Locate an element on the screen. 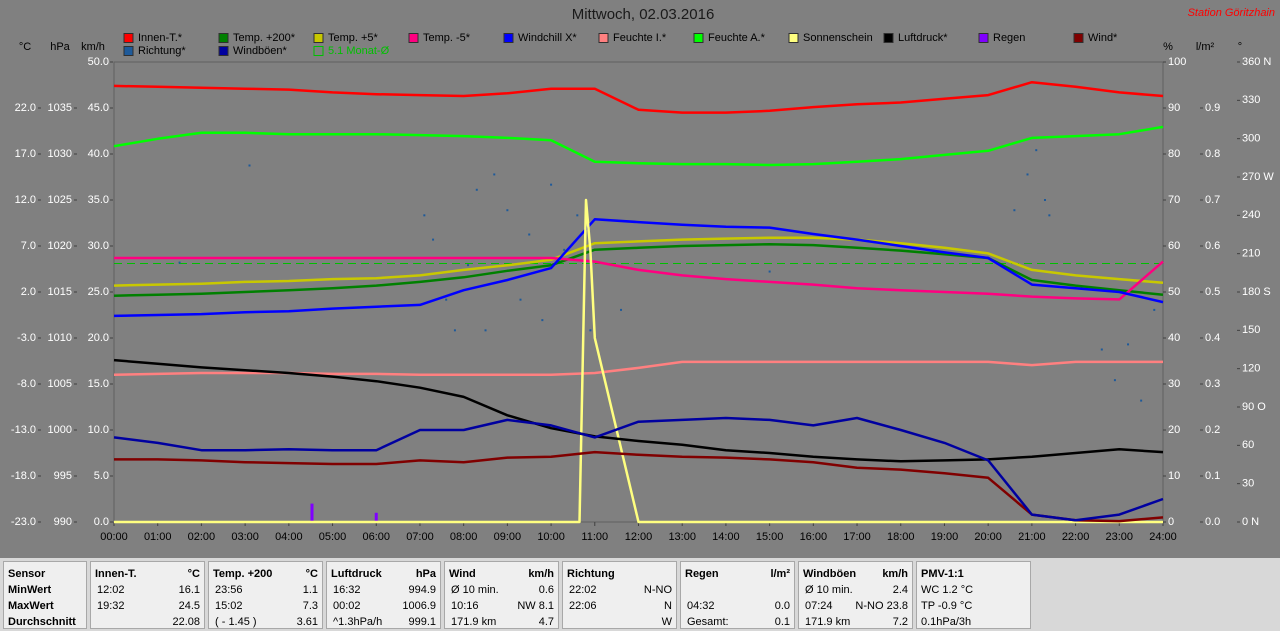 The height and width of the screenshot is (631, 1280). axis-title: °C is located at coordinates (25, 47).